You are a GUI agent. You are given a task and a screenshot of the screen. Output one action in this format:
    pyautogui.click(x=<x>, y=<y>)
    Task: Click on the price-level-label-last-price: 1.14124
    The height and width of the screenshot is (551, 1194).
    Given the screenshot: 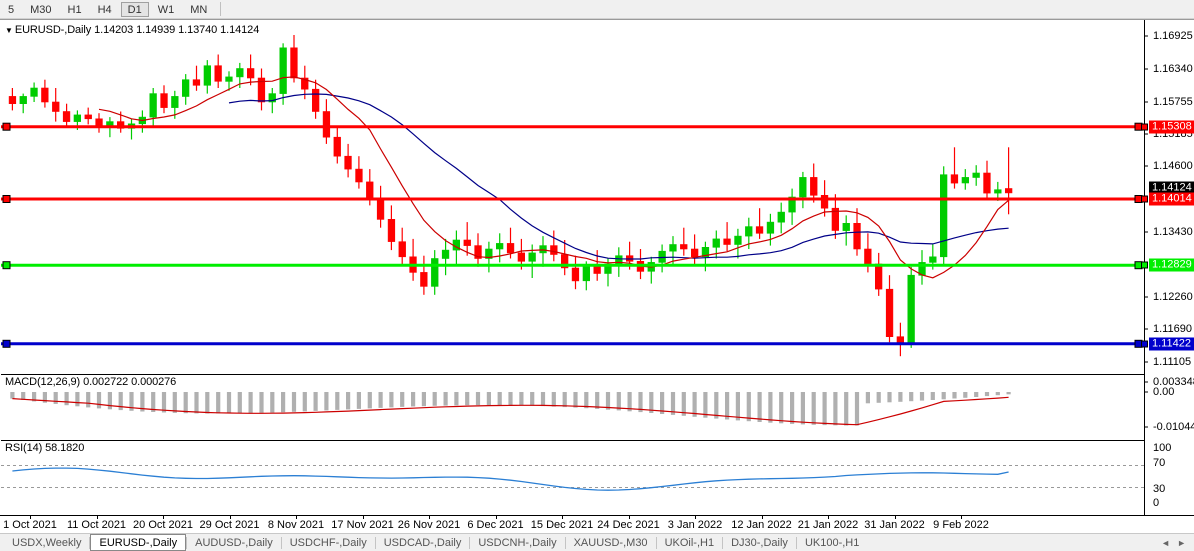 What is the action you would take?
    pyautogui.click(x=1171, y=188)
    